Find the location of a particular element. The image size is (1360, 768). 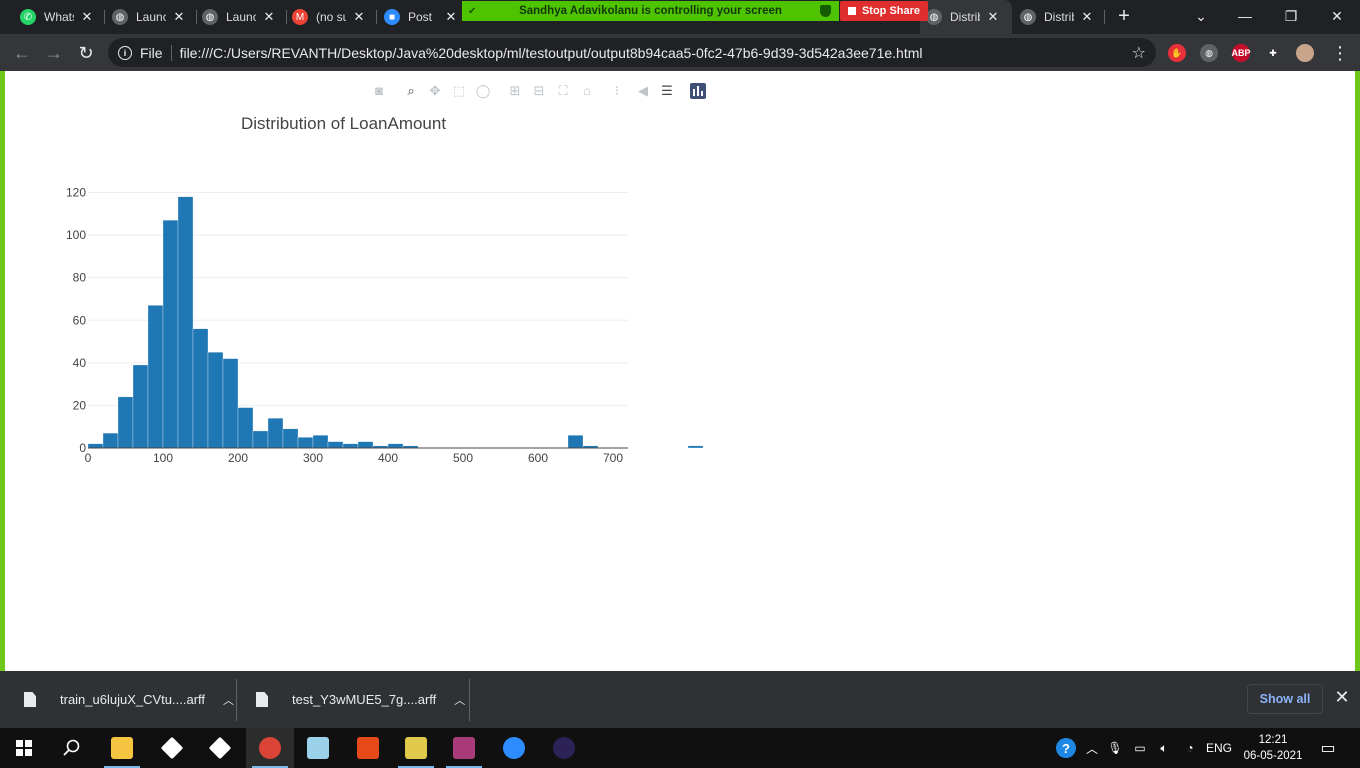

language-indicator: ENG is located at coordinates (1218, 748).